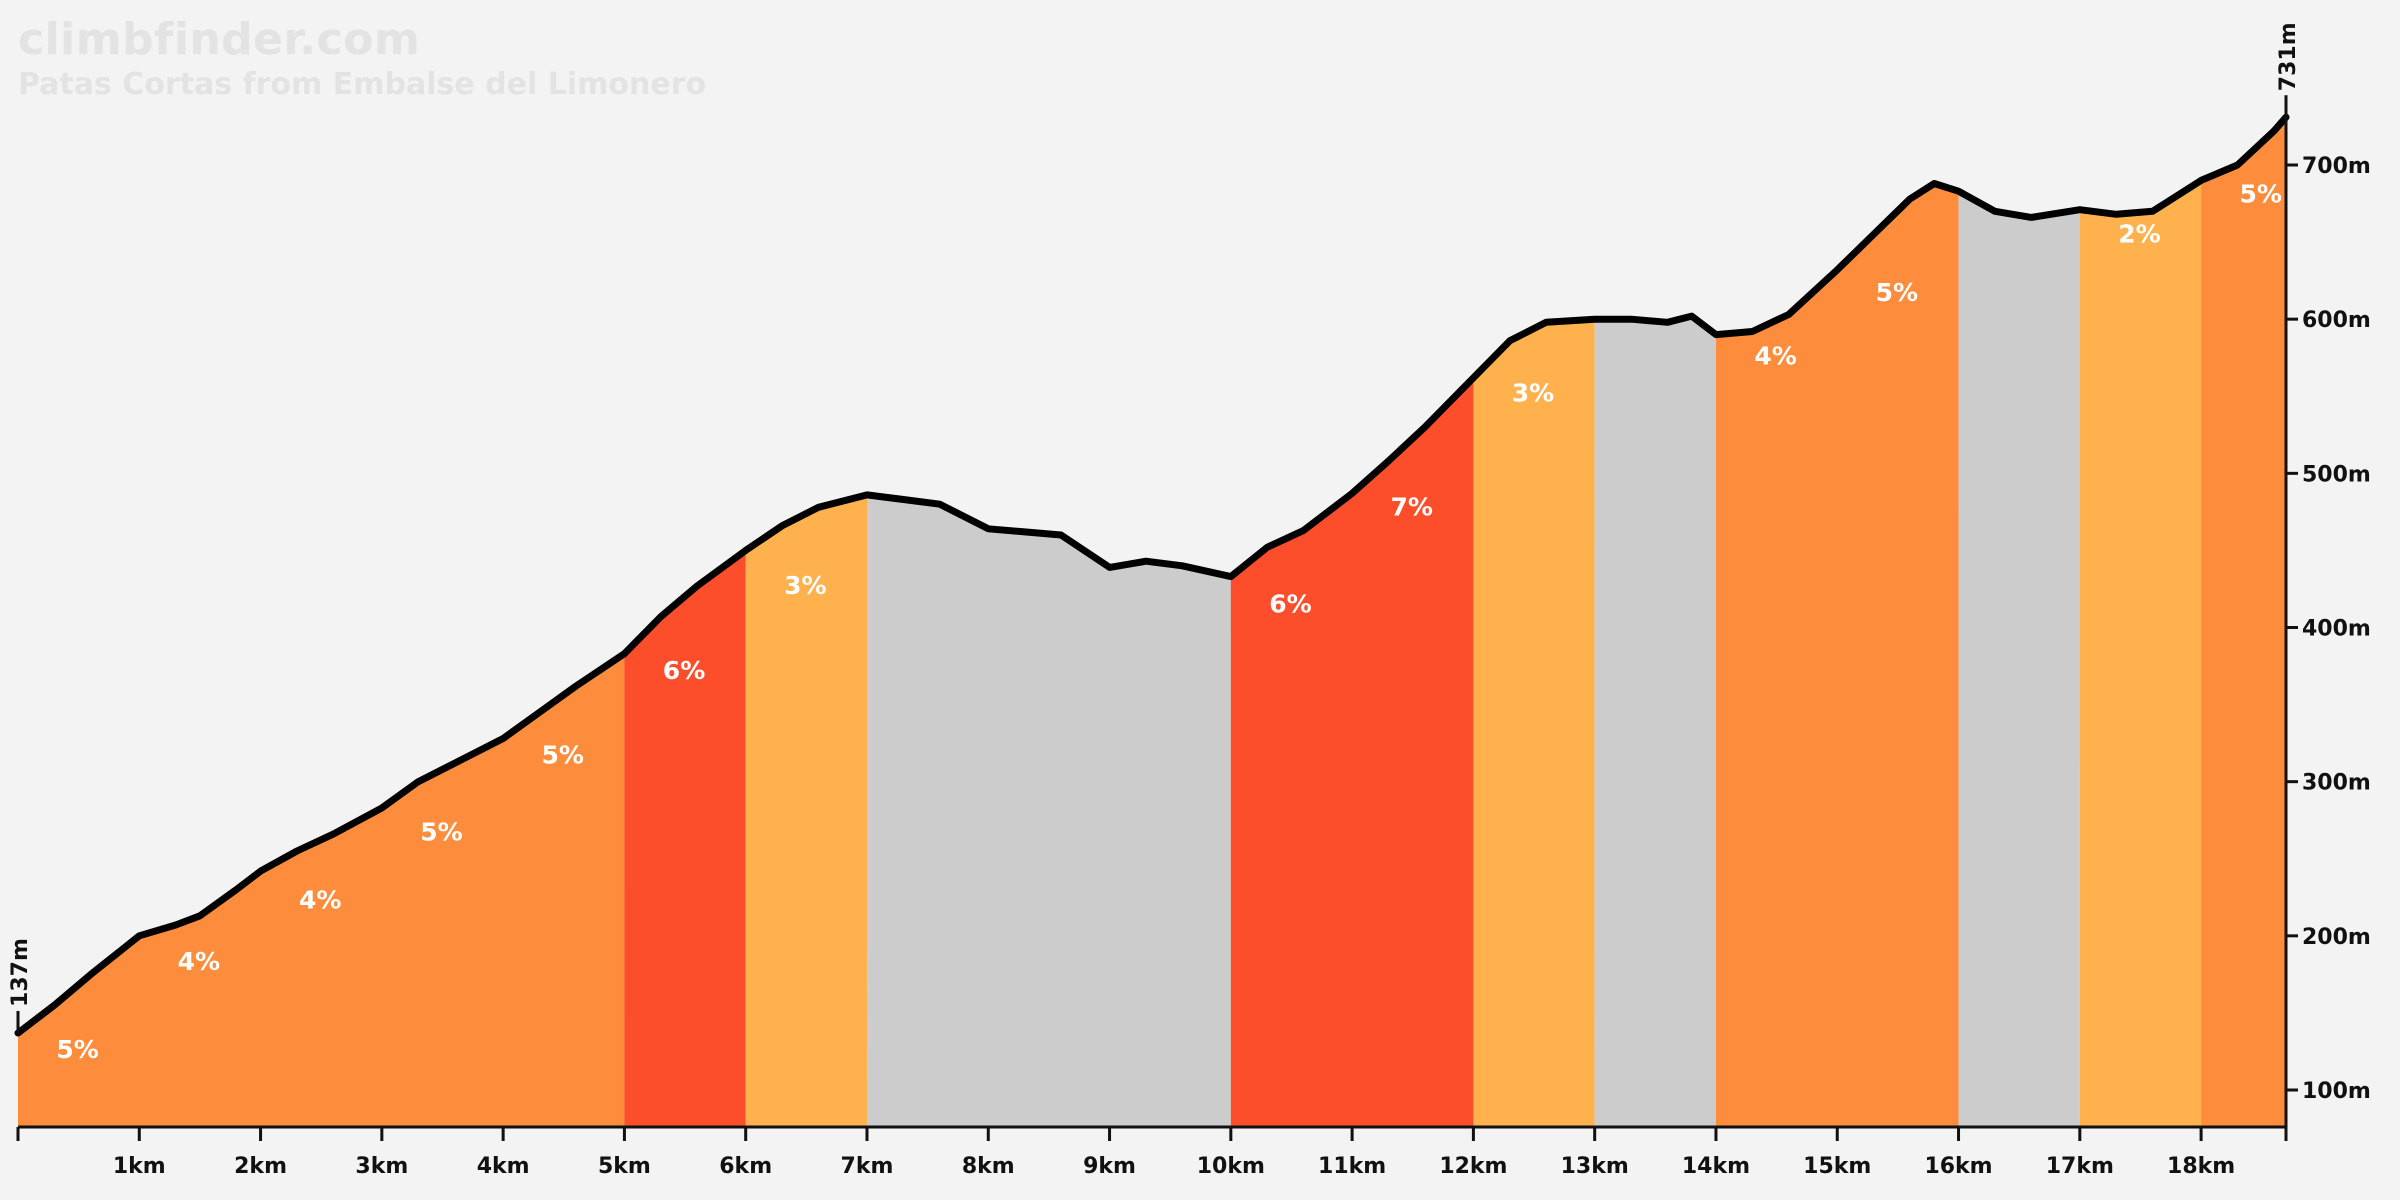 The image size is (2400, 1200). What do you see at coordinates (867, 1166) in the screenshot?
I see `x-tick-label: 7km` at bounding box center [867, 1166].